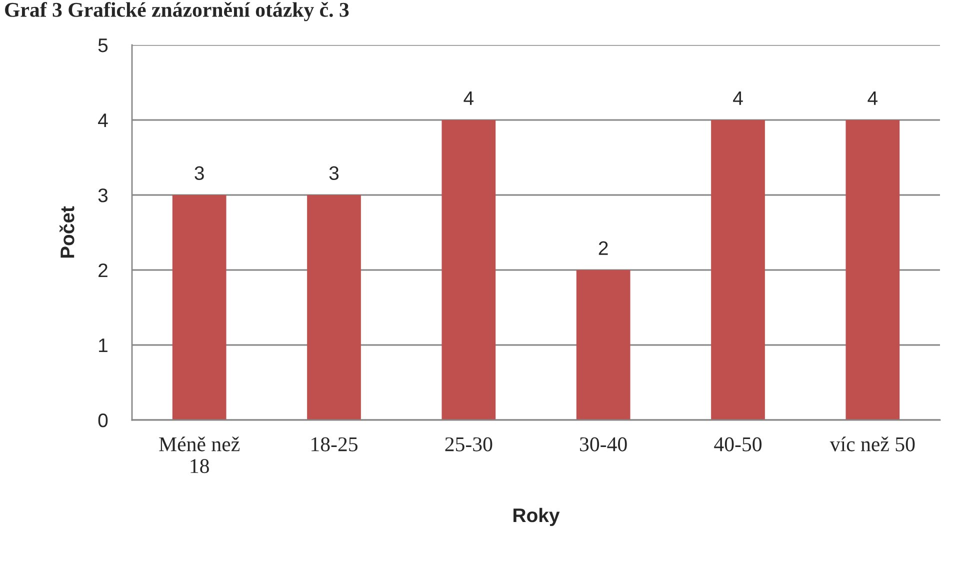 The width and height of the screenshot is (956, 580). What do you see at coordinates (199, 455) in the screenshot?
I see `x-tick-label: Méně než 18` at bounding box center [199, 455].